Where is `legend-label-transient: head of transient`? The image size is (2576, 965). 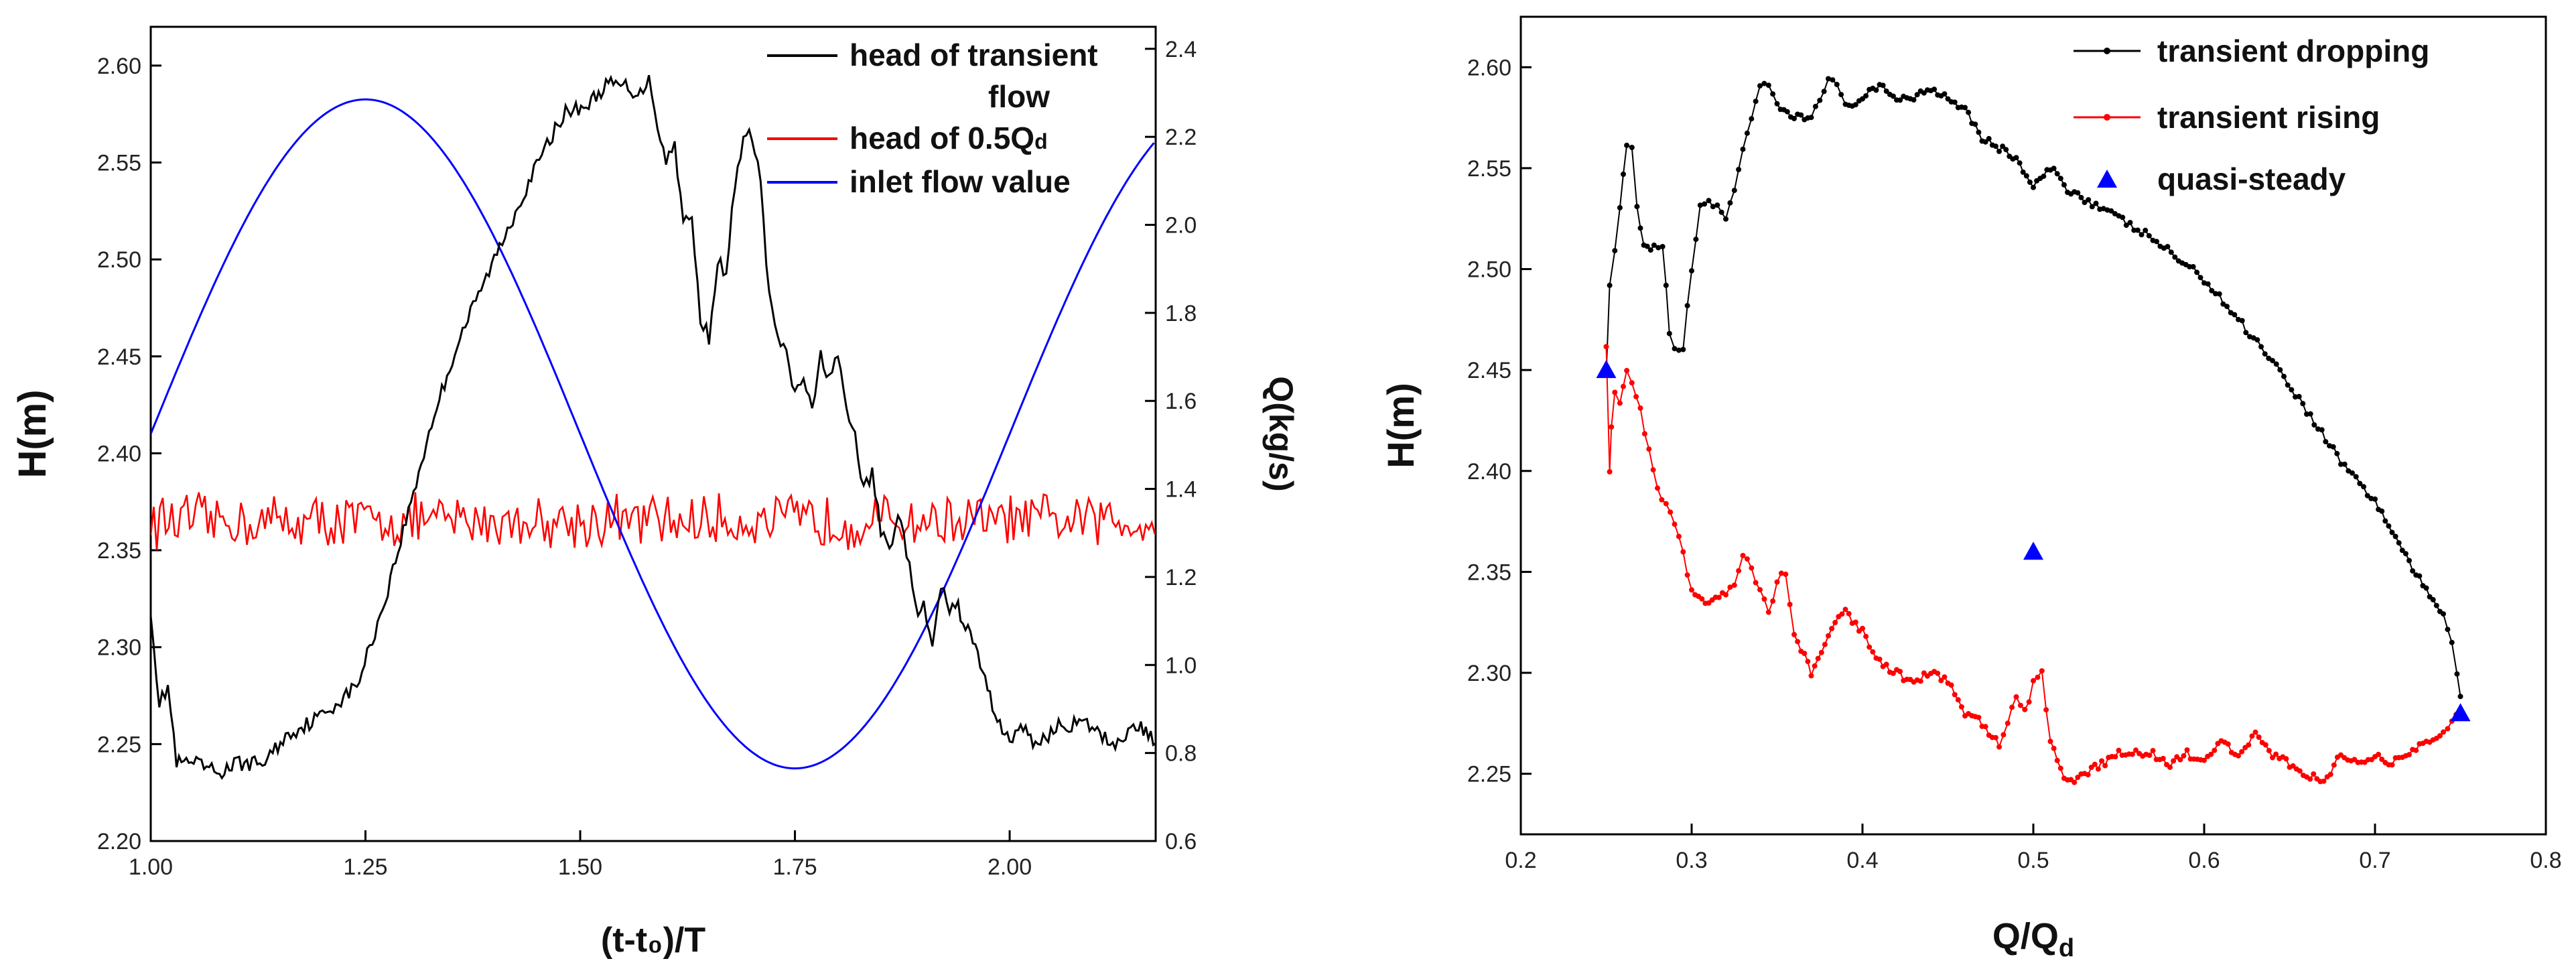 legend-label-transient: head of transient is located at coordinates (974, 55).